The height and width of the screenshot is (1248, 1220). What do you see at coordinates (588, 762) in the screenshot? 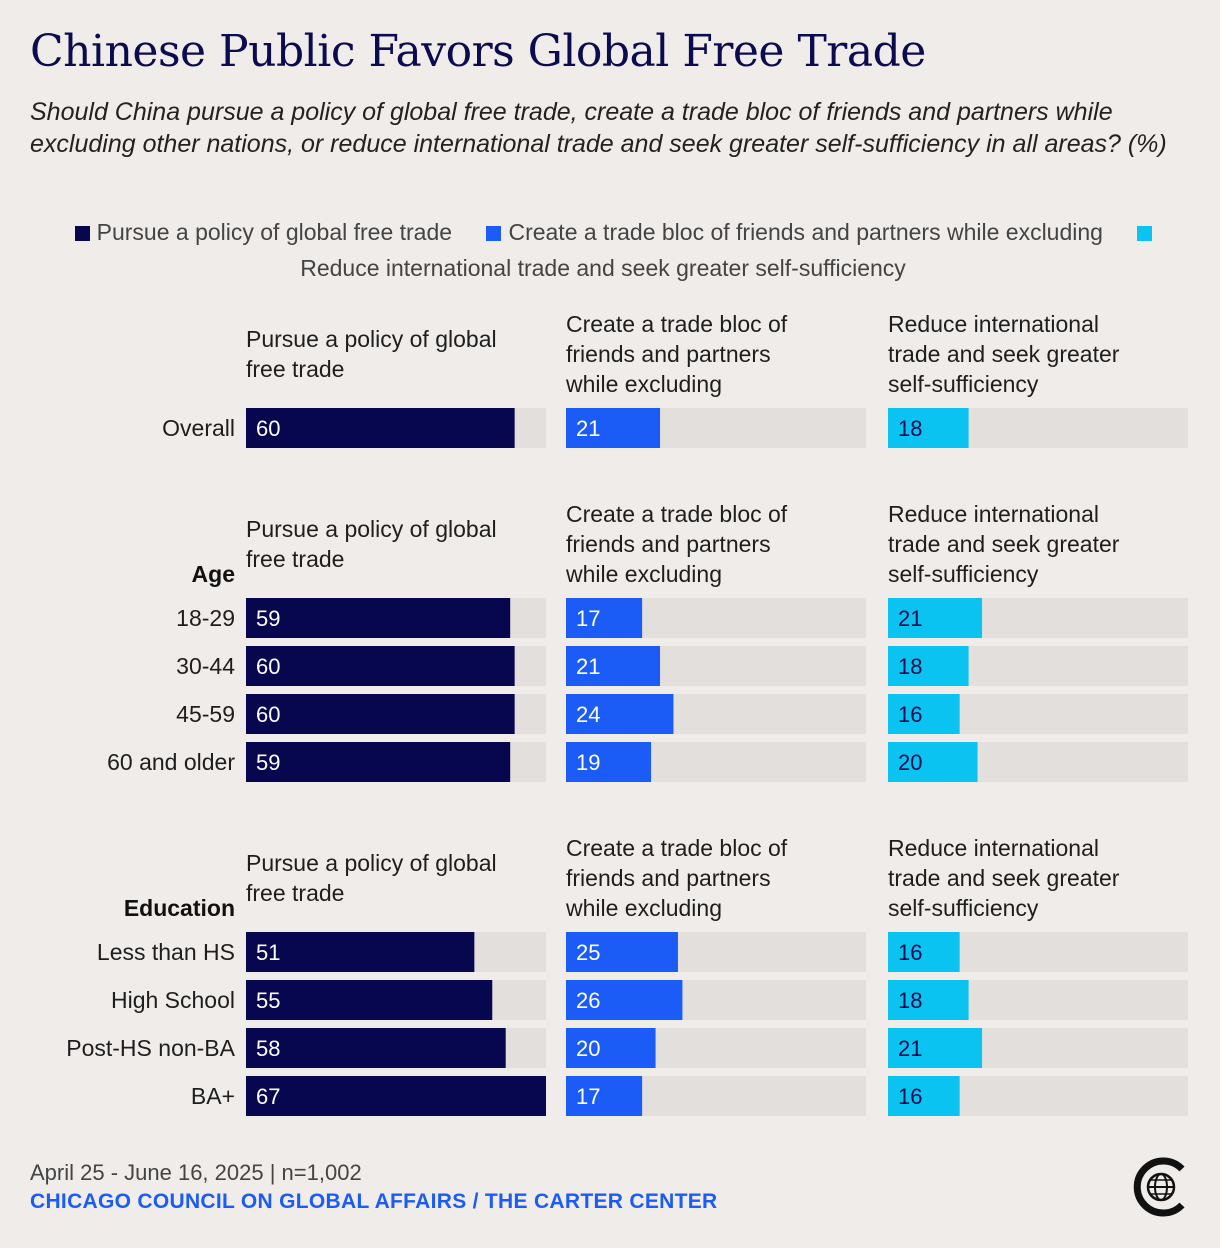
I see `bar-value-label-60-and-older-2: 19` at bounding box center [588, 762].